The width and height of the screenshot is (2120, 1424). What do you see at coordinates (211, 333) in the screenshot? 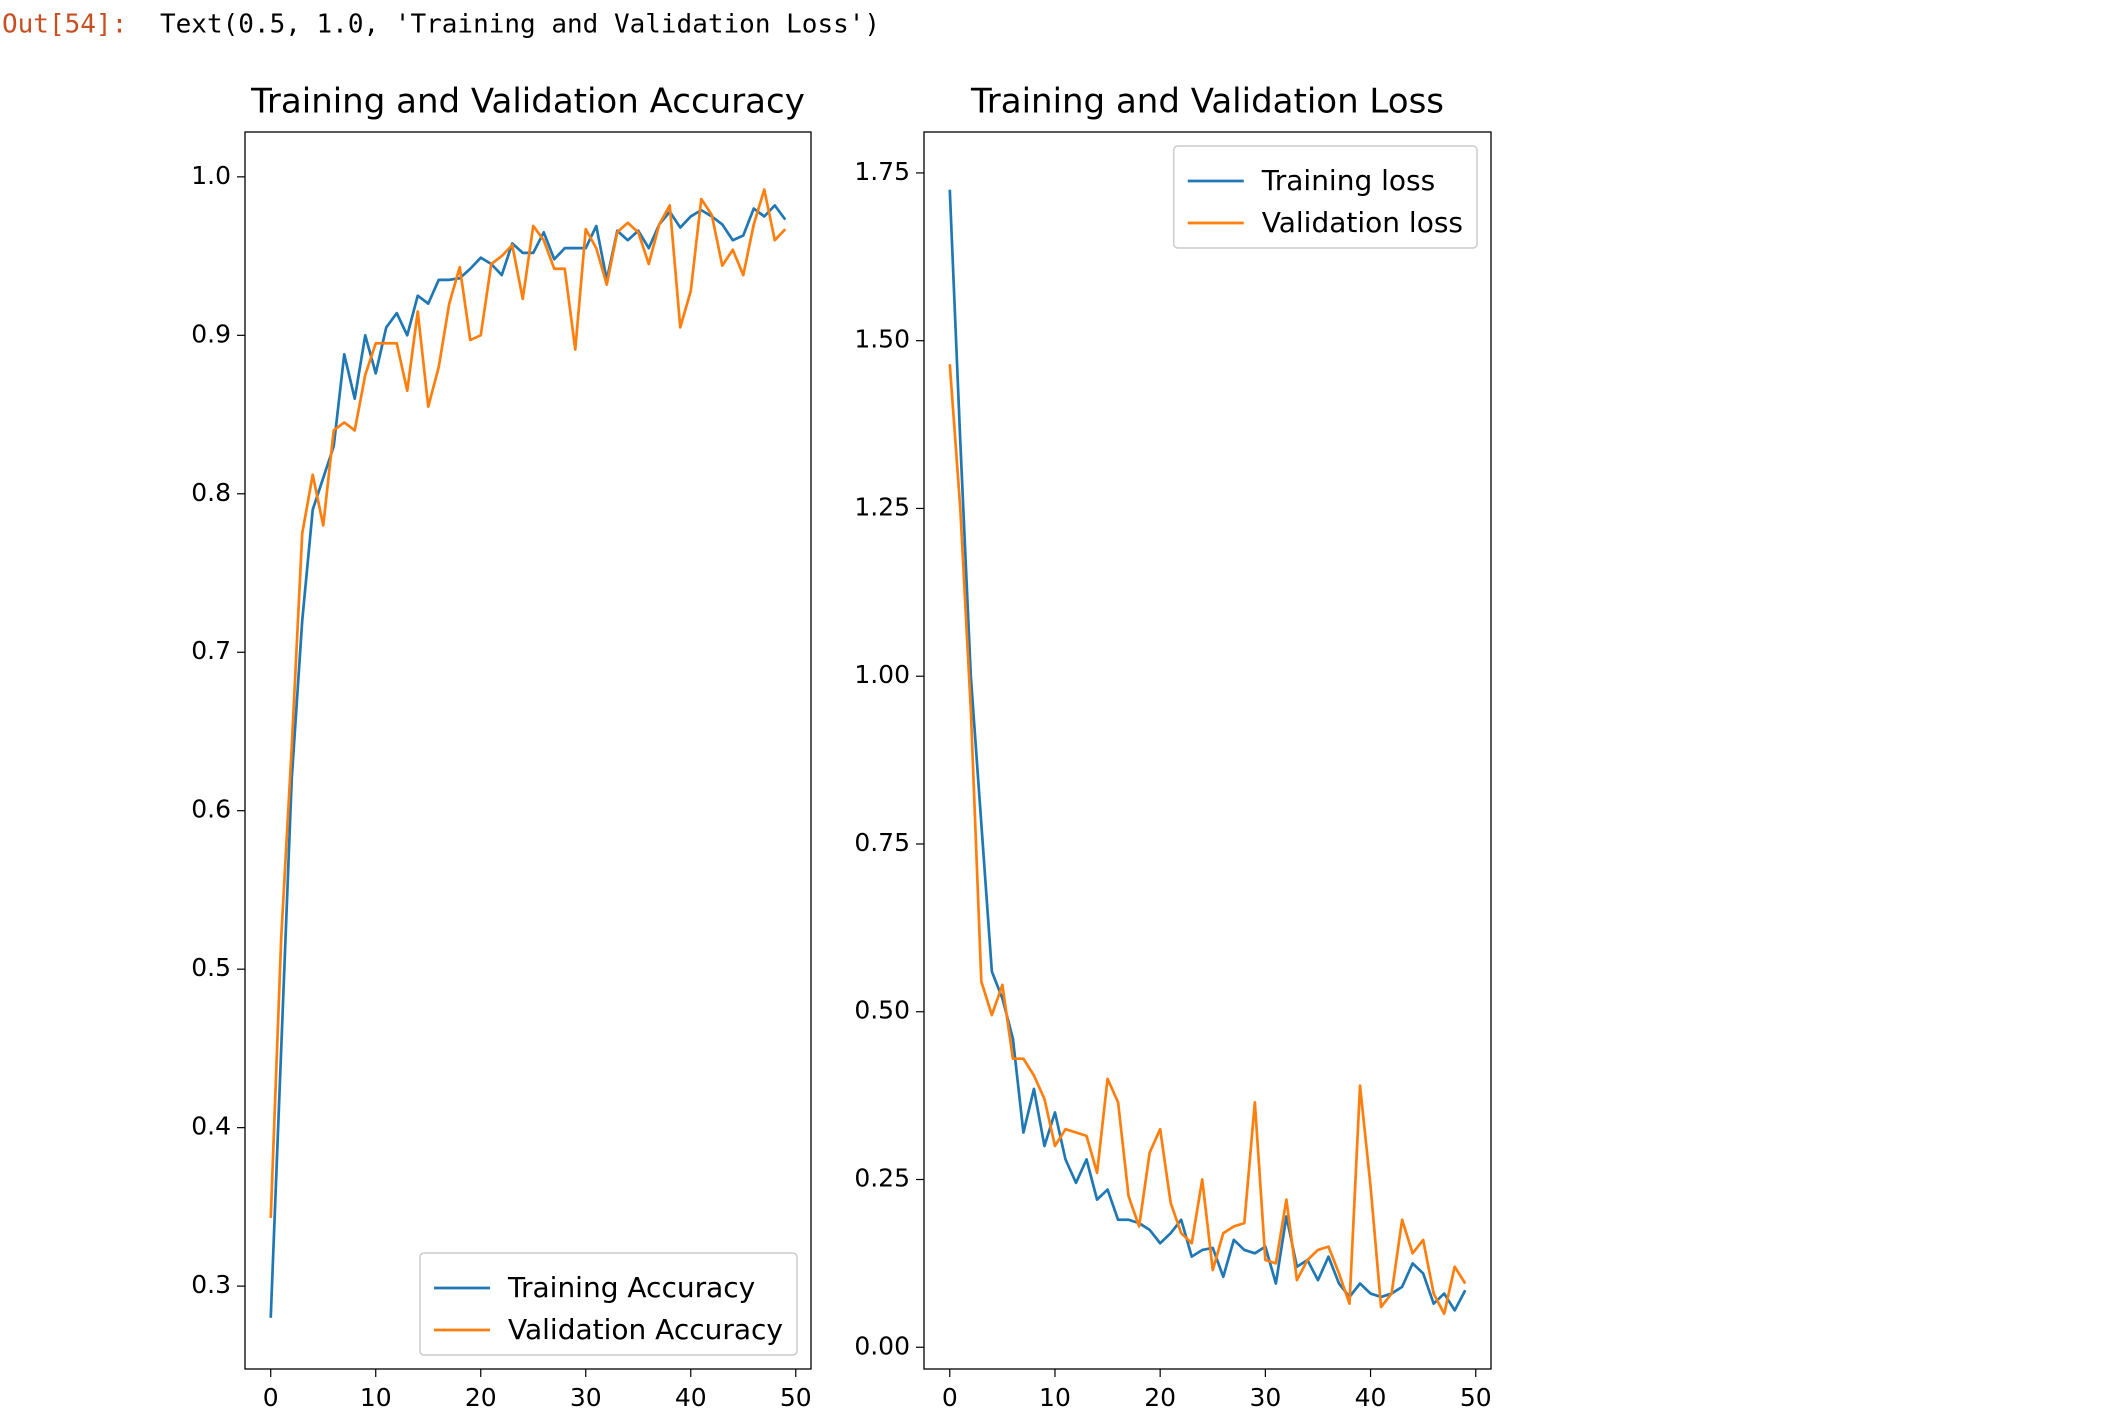
I see `y-tick-label: 0.9` at bounding box center [211, 333].